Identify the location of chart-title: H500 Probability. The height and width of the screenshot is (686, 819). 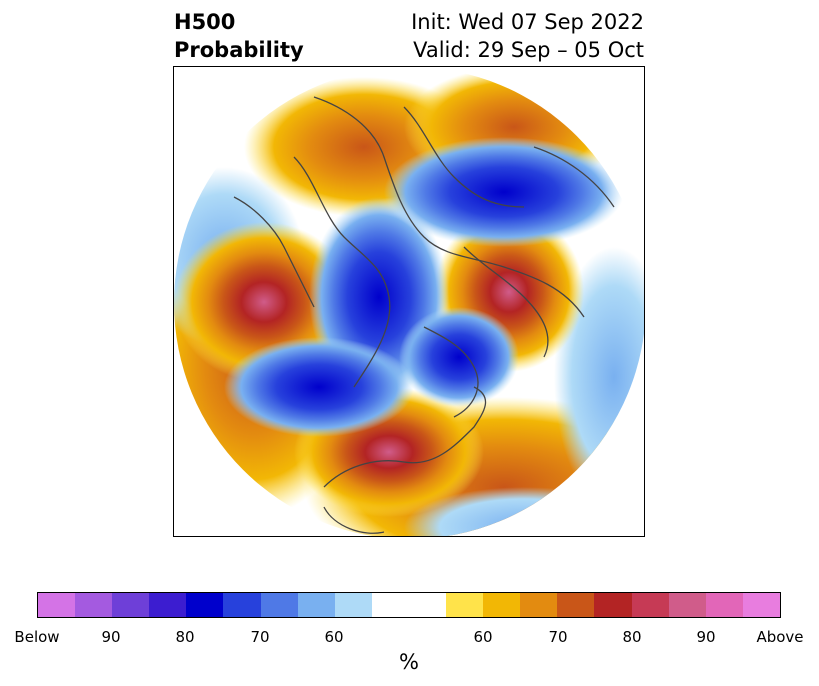
(239, 36).